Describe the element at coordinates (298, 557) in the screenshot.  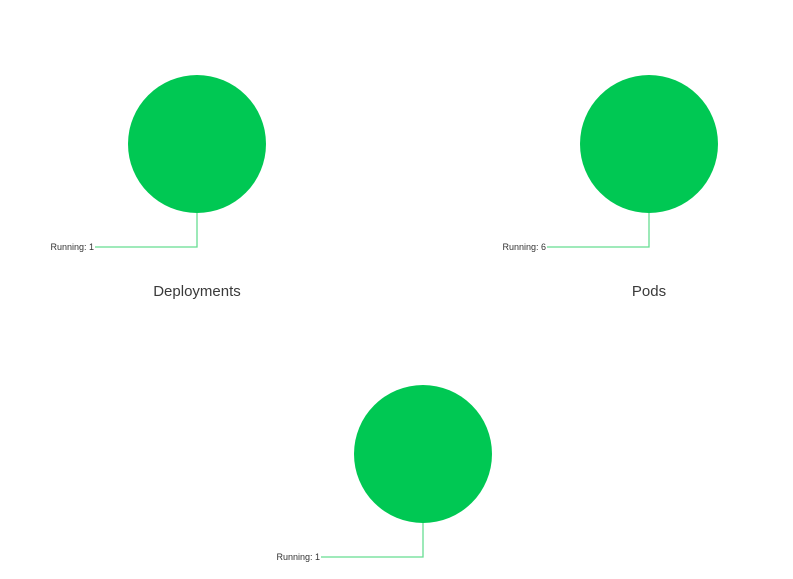
I see `replica-sets-slice-label-running: Running: 1` at that location.